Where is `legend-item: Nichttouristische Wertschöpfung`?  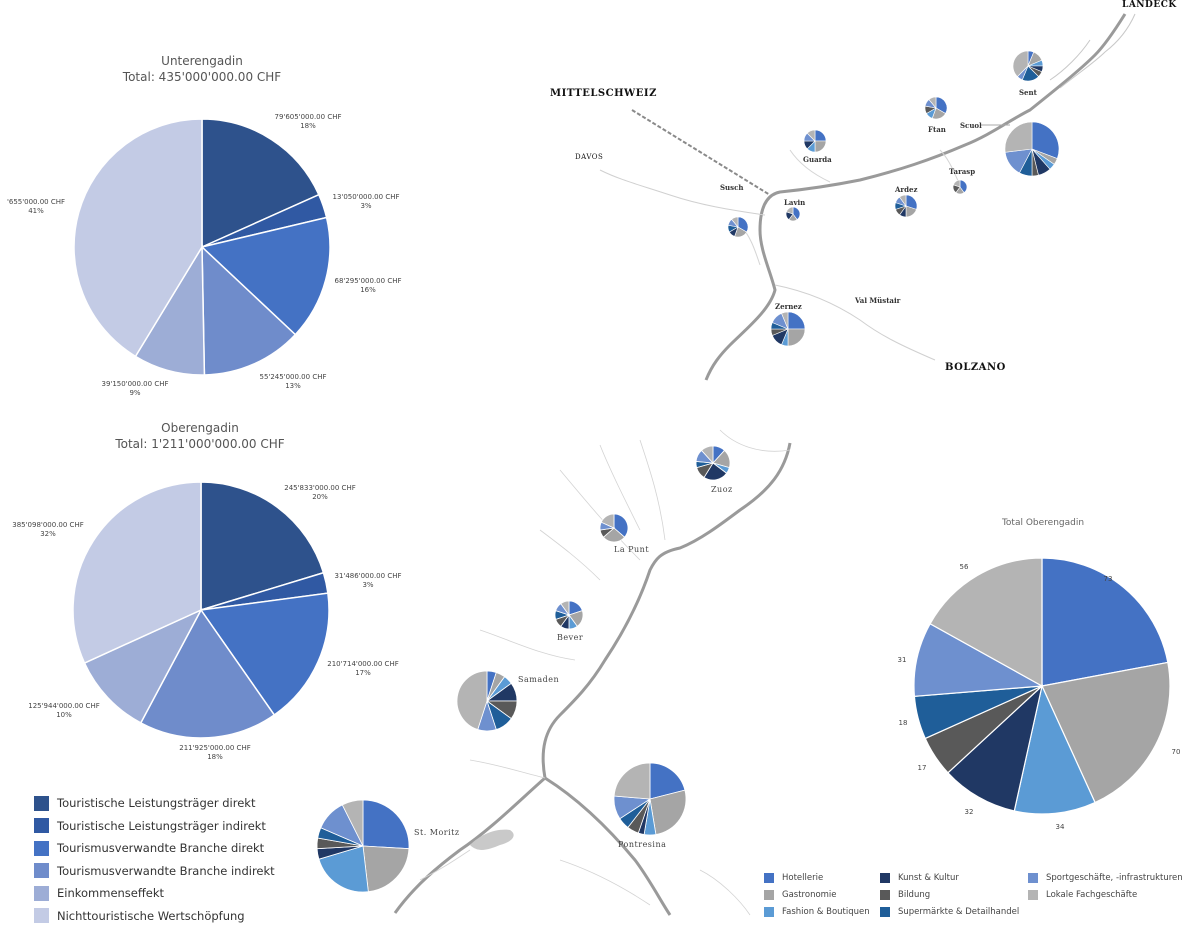
legend-item: Nichttouristische Wertschöpfung is located at coordinates (154, 916).